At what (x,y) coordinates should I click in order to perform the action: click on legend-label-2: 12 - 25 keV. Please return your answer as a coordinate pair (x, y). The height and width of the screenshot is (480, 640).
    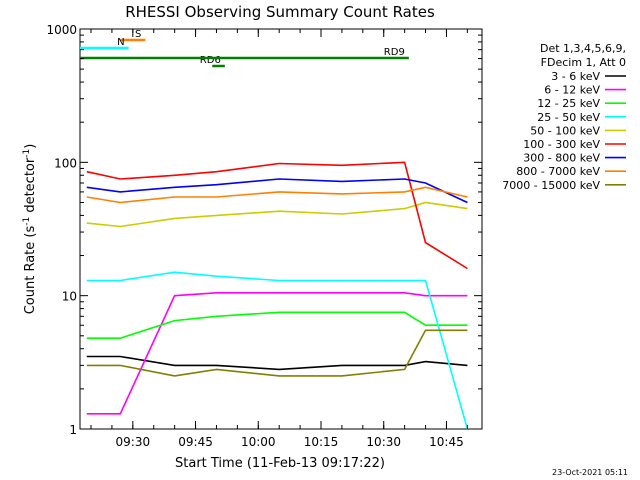
    Looking at the image, I should click on (568, 103).